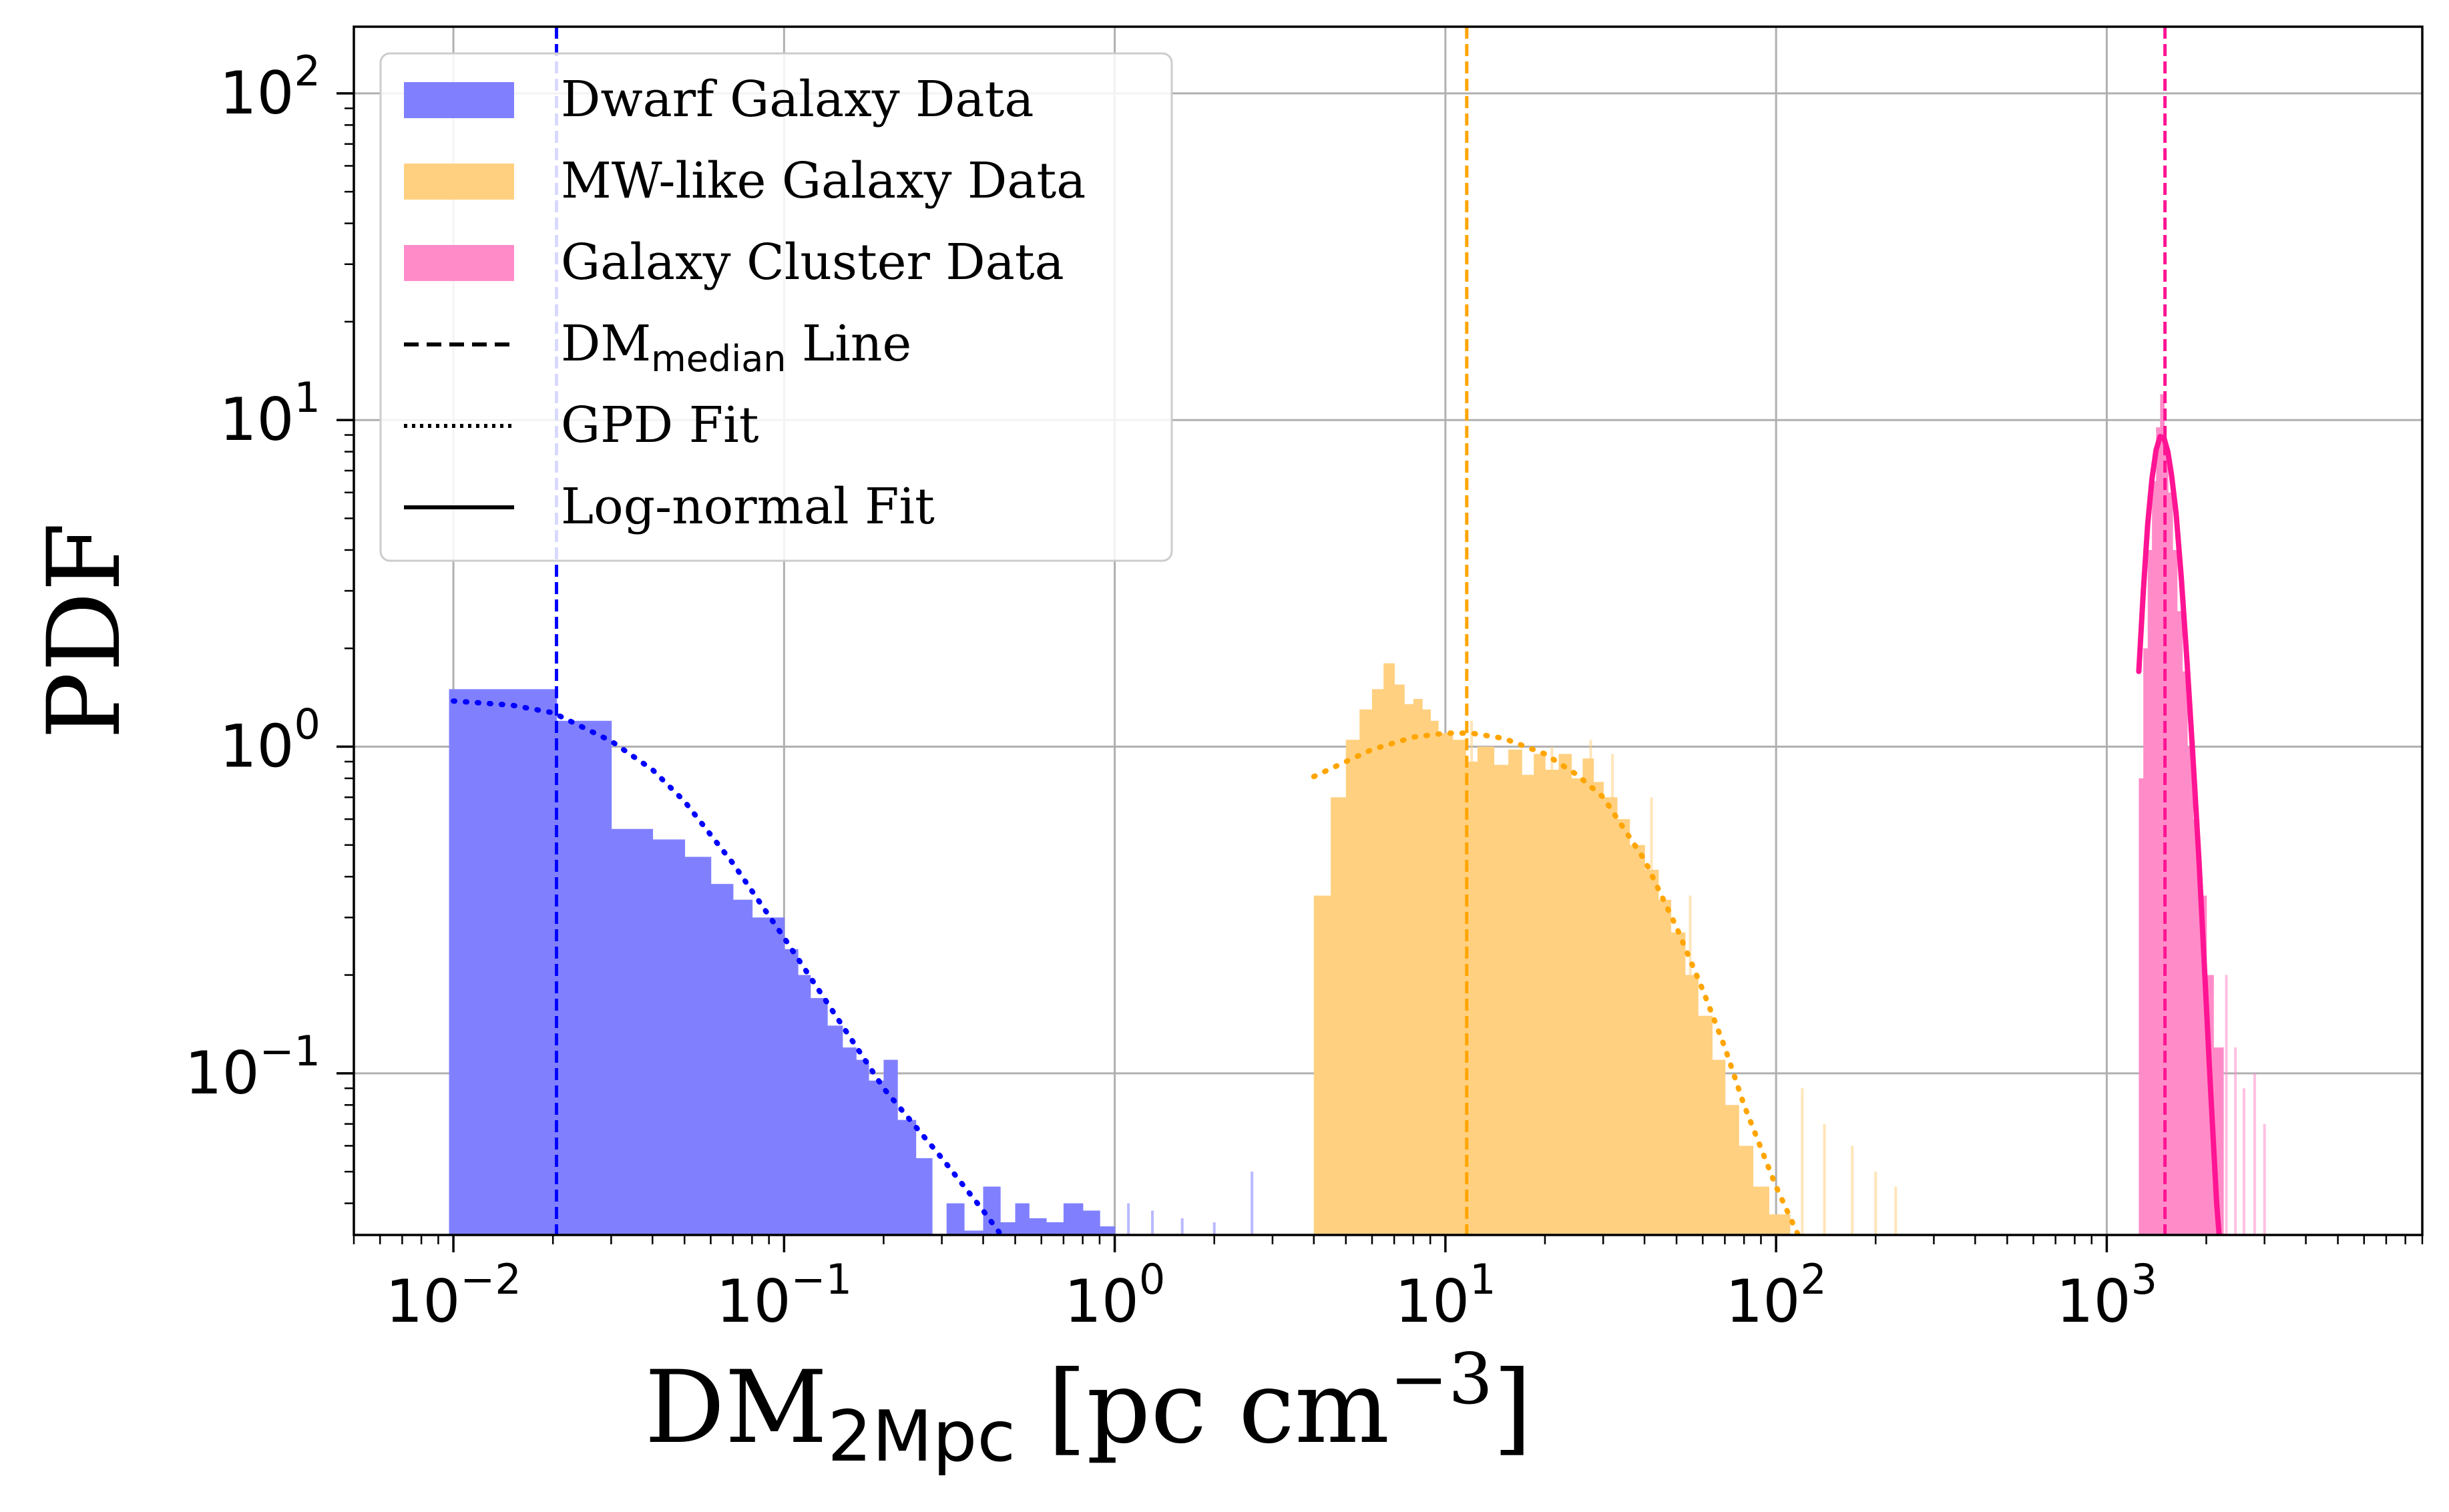 The image size is (2449, 1512). Describe the element at coordinates (1445, 1296) in the screenshot. I see `x-tick-label: 10¹` at that location.